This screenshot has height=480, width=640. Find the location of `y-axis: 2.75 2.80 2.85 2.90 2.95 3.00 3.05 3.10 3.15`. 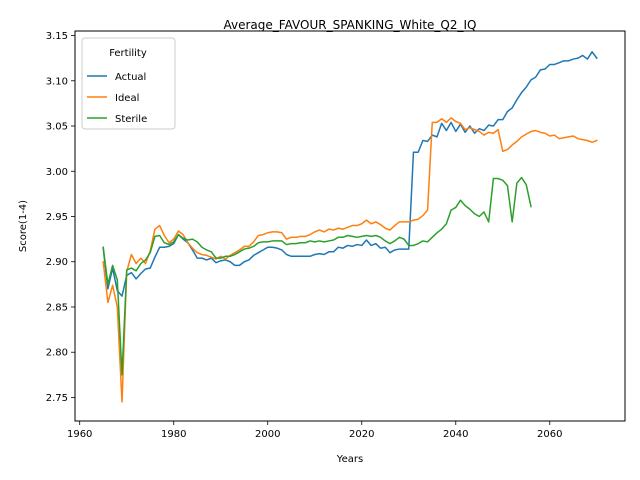

y-axis: 2.75 2.80 2.85 2.90 2.95 3.00 3.05 3.10 3.15 is located at coordinates (60, 217).